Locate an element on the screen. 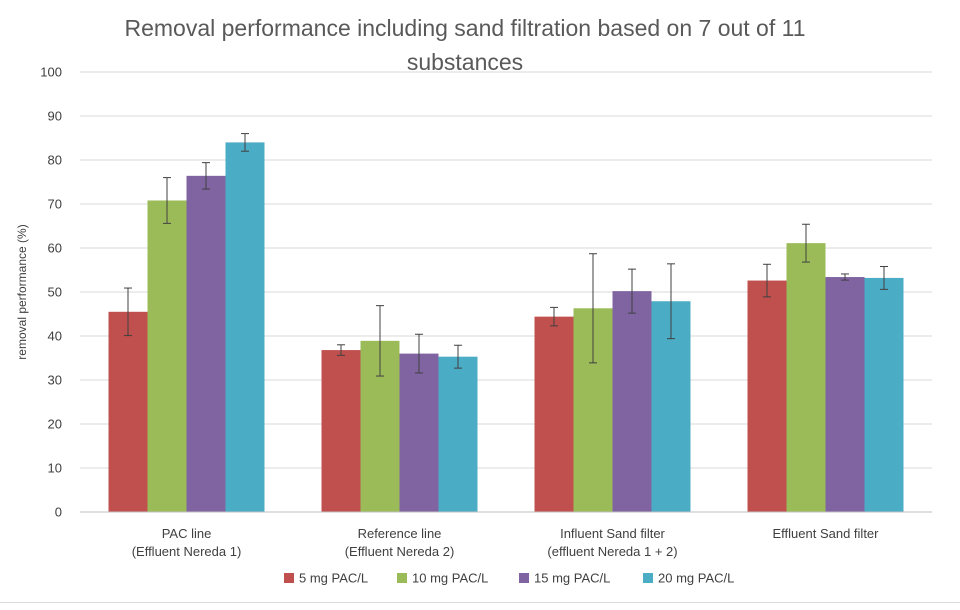  bottom-divider is located at coordinates (480, 602).